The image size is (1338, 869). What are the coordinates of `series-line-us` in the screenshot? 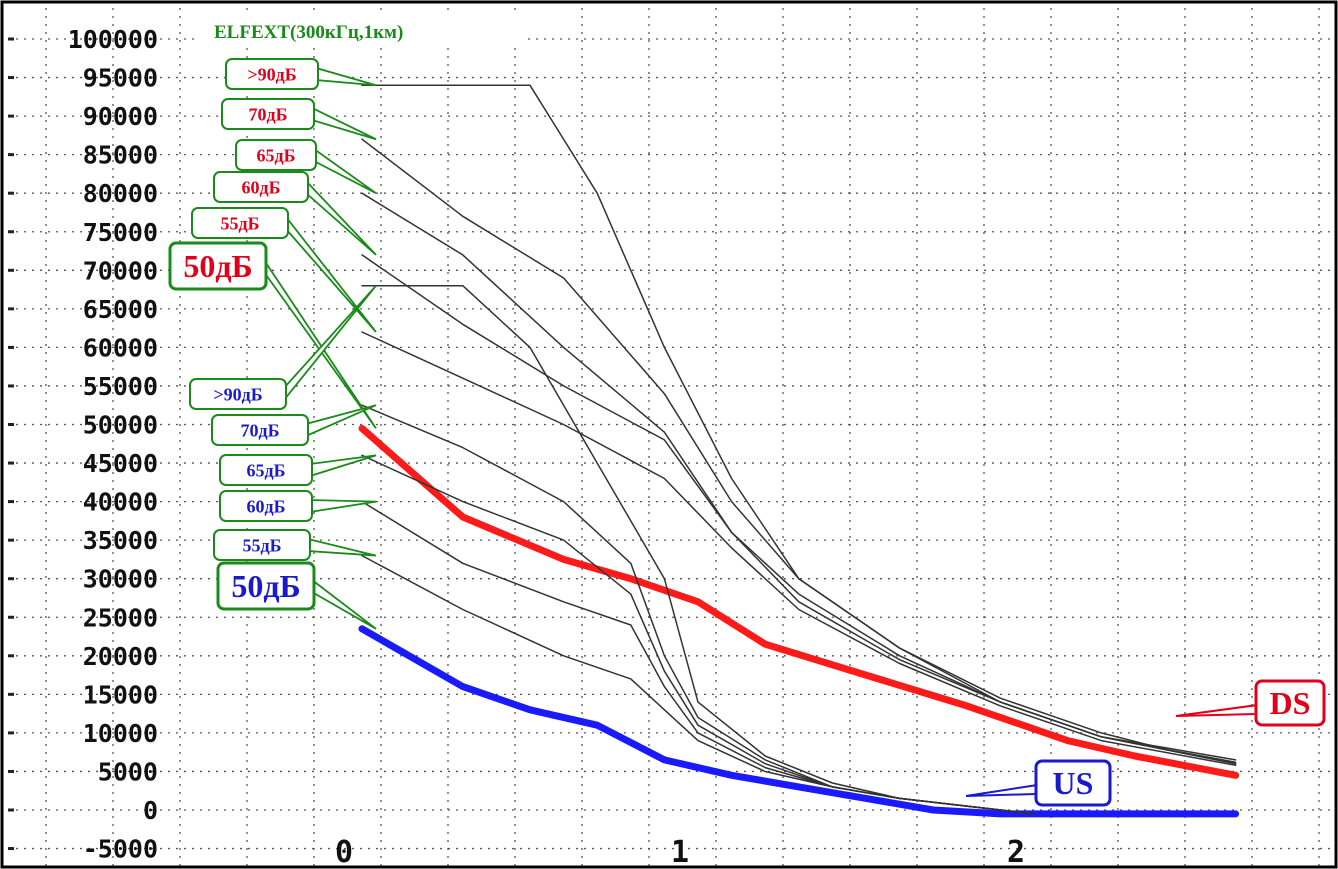 It's located at (799, 721).